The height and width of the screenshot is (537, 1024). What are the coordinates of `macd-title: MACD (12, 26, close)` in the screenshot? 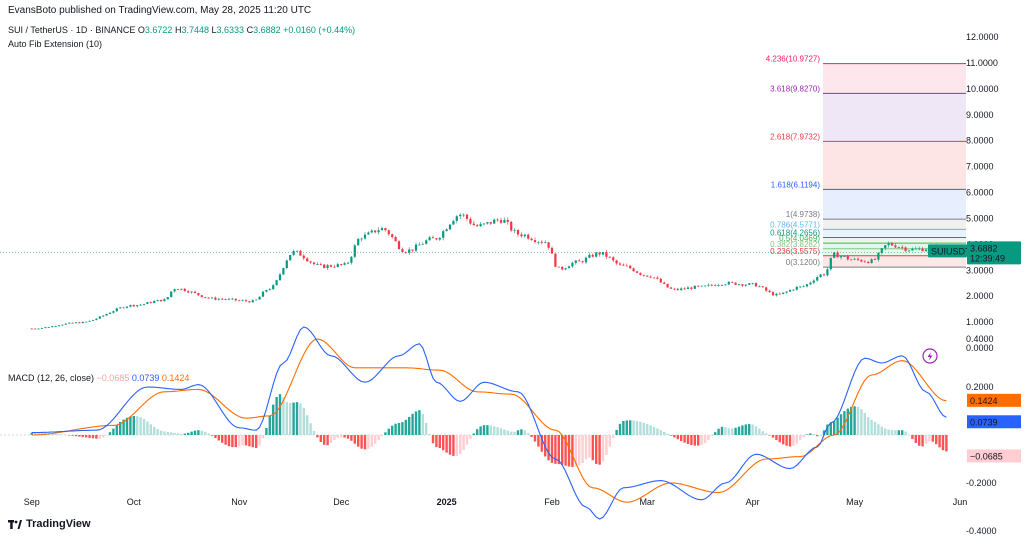 It's located at (51, 378).